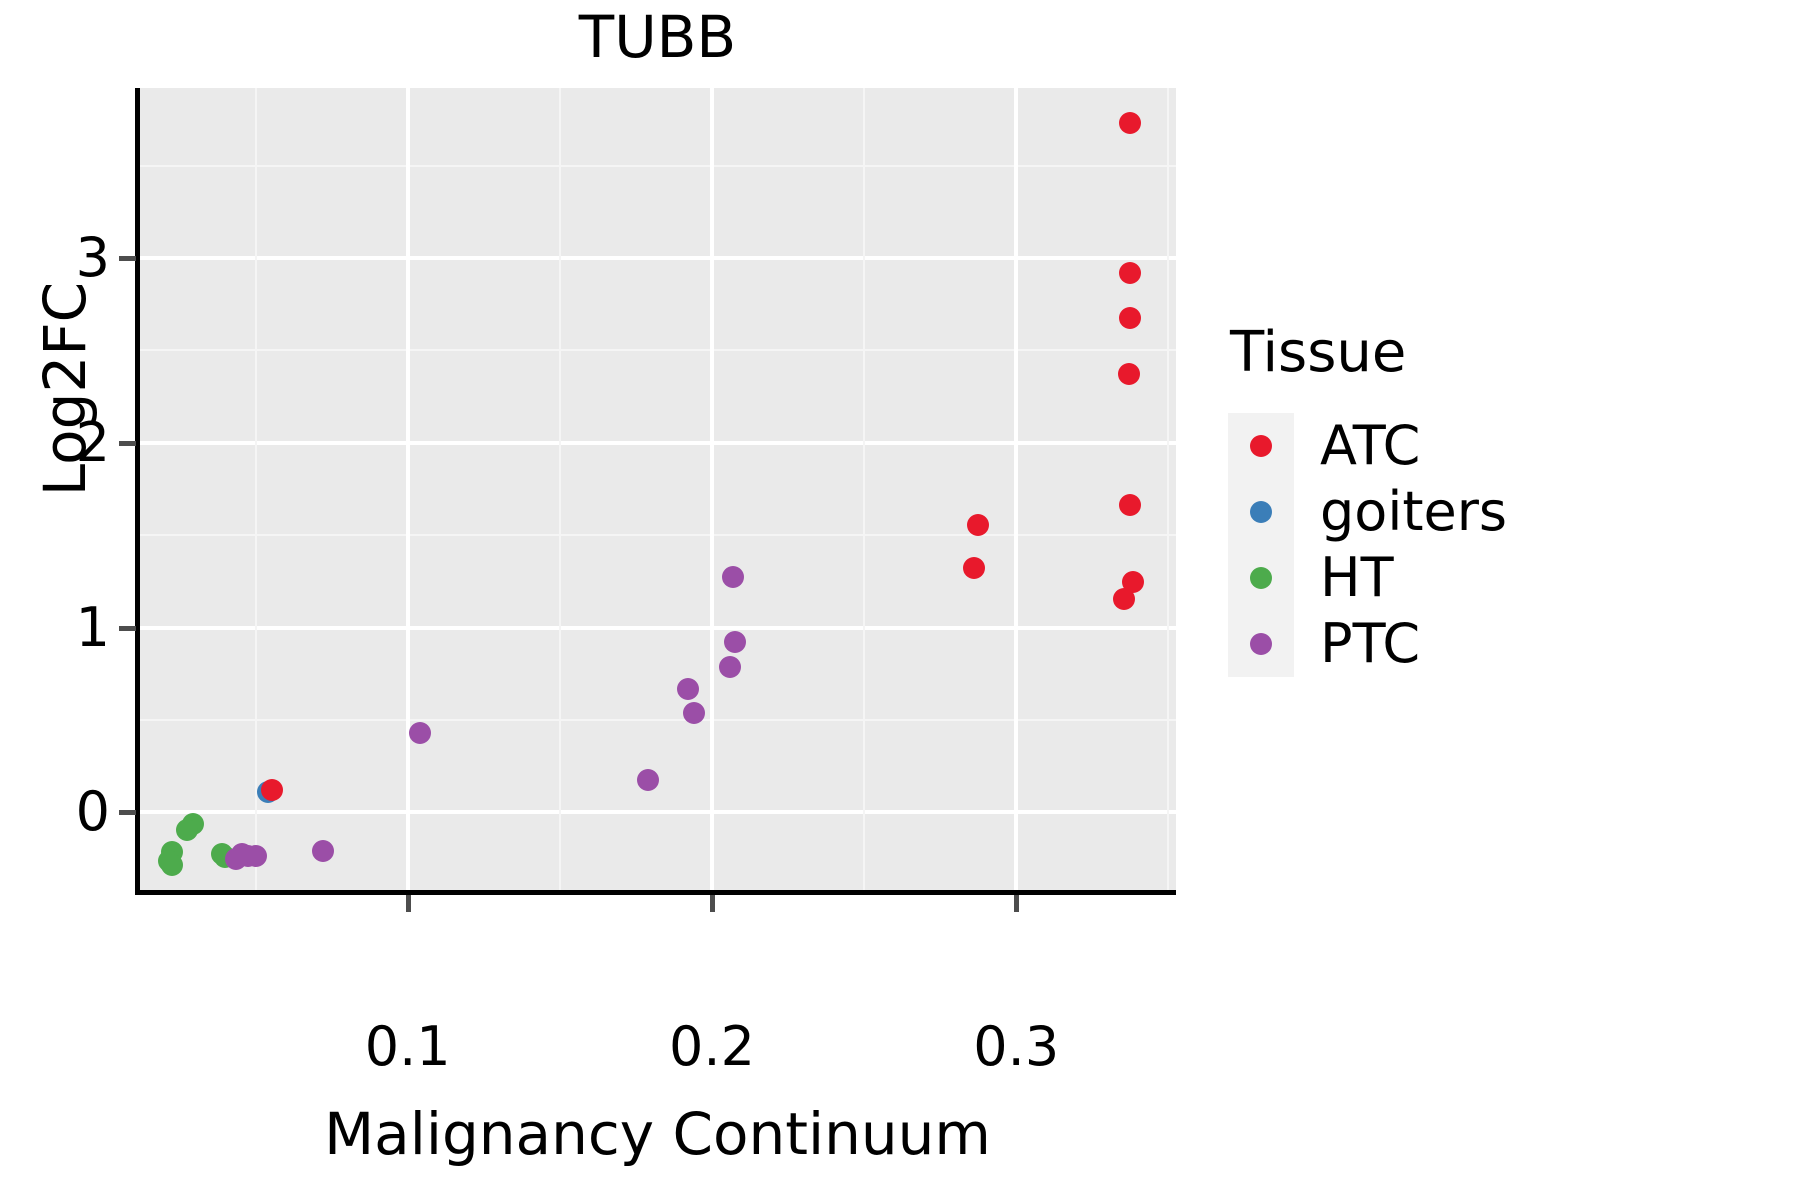 The image size is (1800, 1200). I want to click on legend: Tissue ATC goiters HT PTC, so click(1438, 498).